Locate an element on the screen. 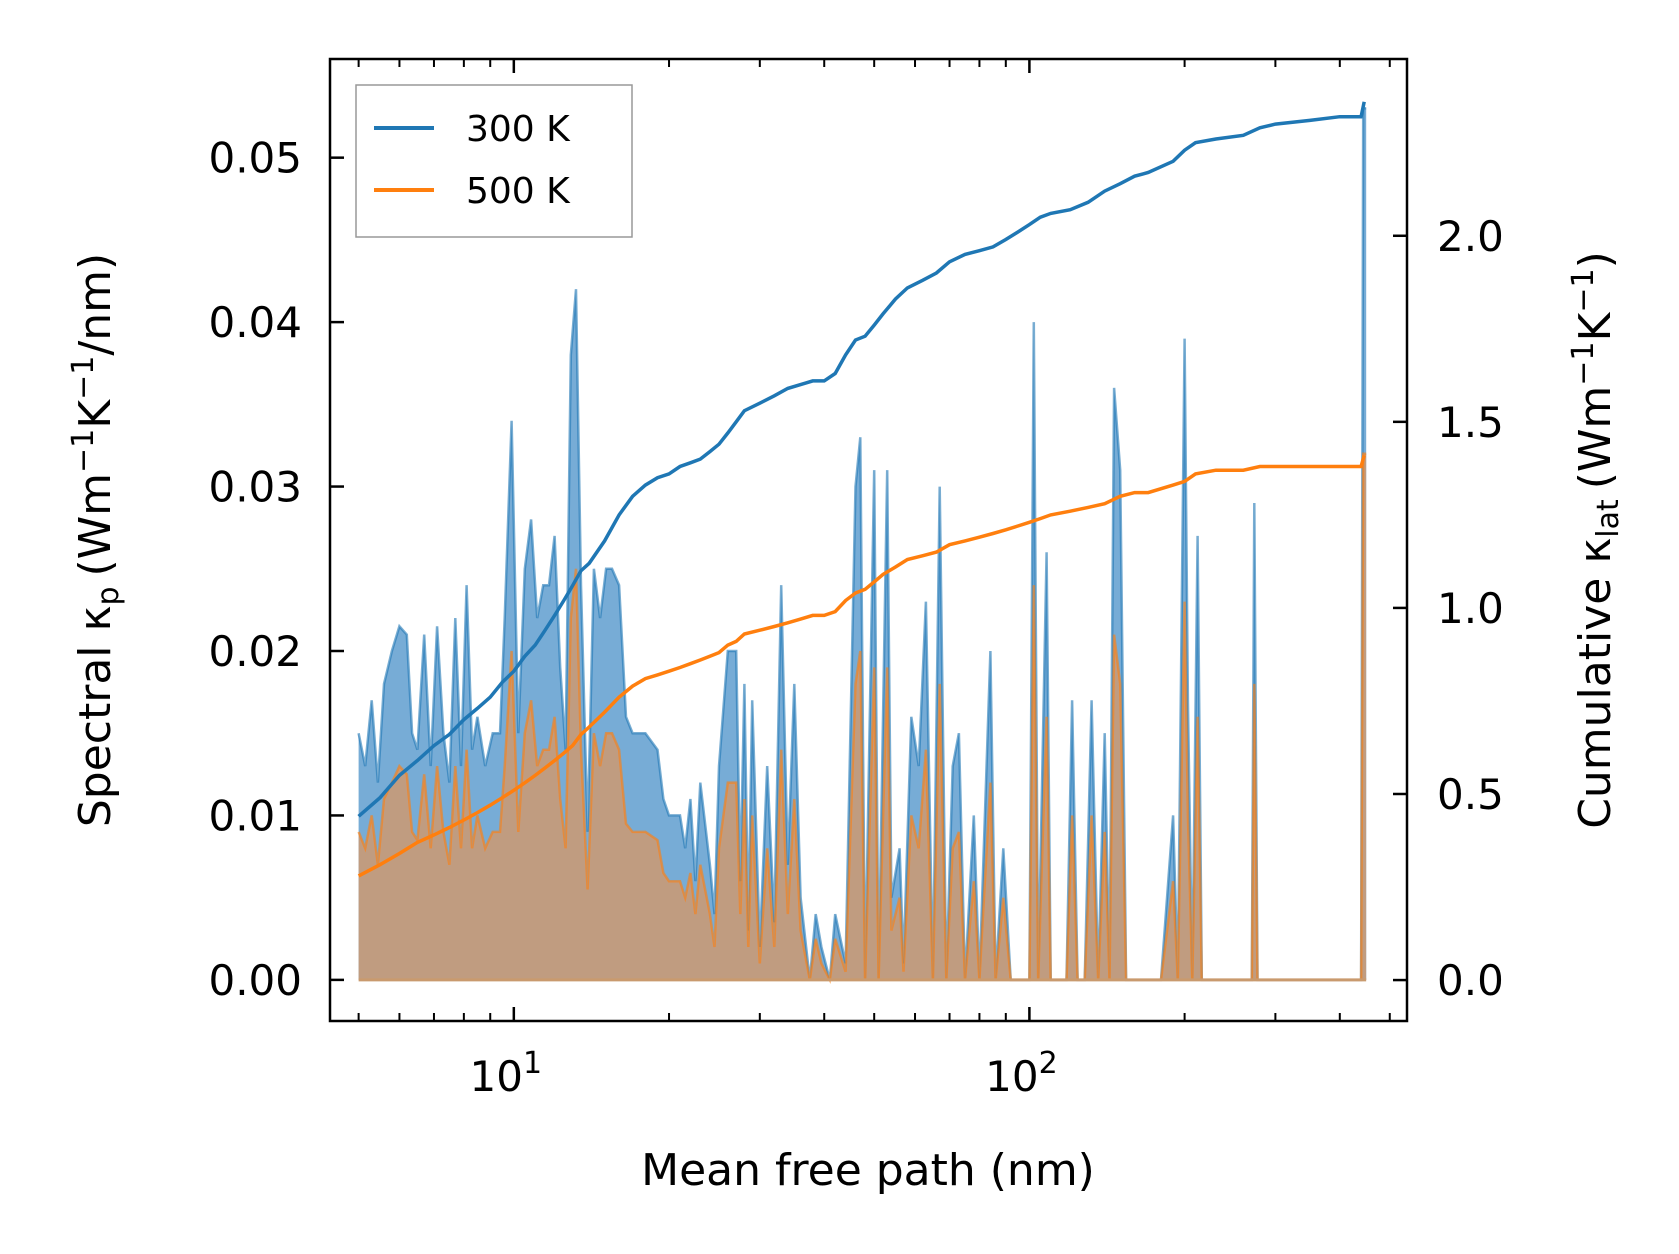  x-tick-label: 10² is located at coordinates (1021, 1073).